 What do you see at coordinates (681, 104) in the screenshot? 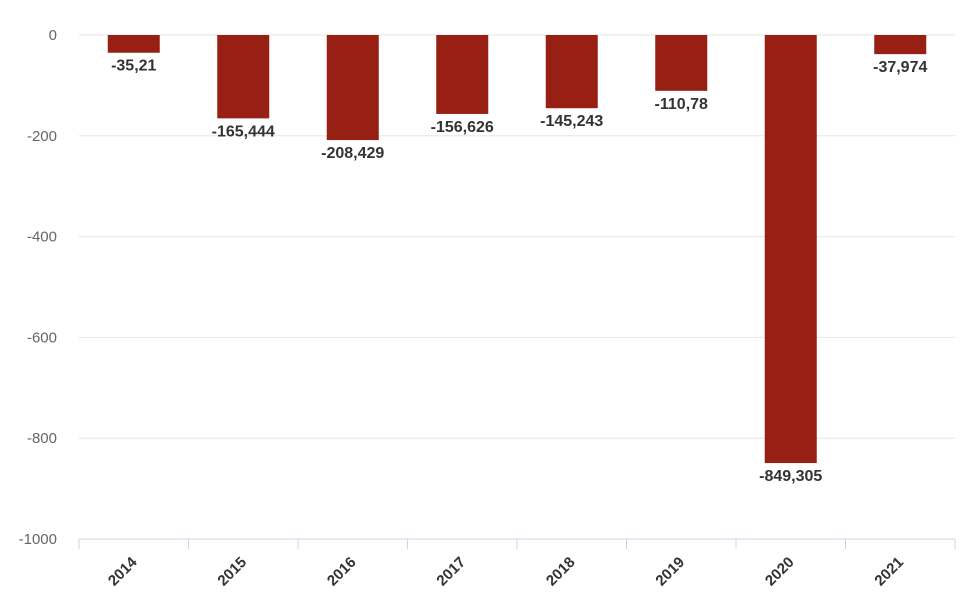
I see `data-label: -110,78` at bounding box center [681, 104].